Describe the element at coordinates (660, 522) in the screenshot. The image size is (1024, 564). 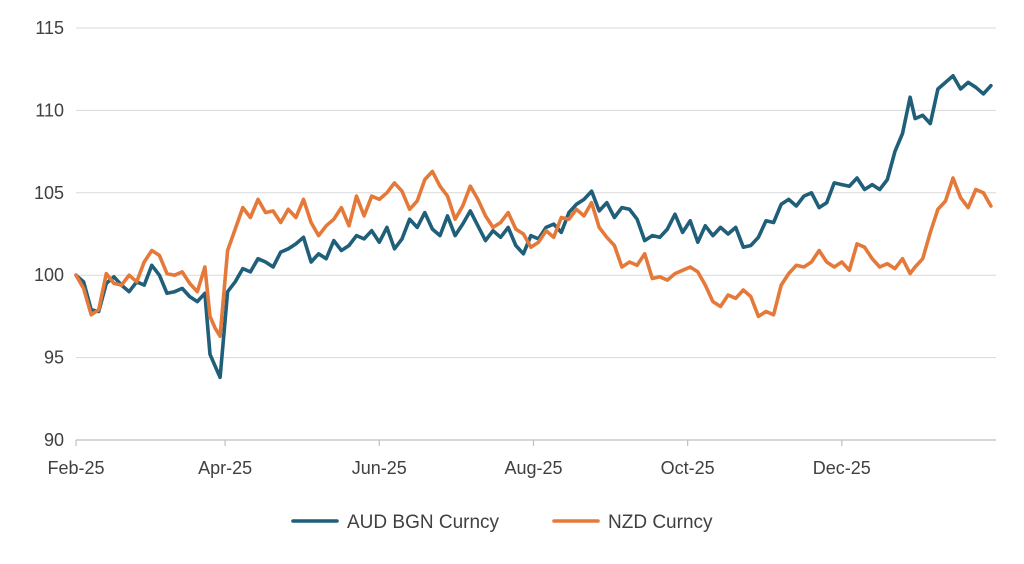
I see `legend-label-nzd: NZD Curncy` at that location.